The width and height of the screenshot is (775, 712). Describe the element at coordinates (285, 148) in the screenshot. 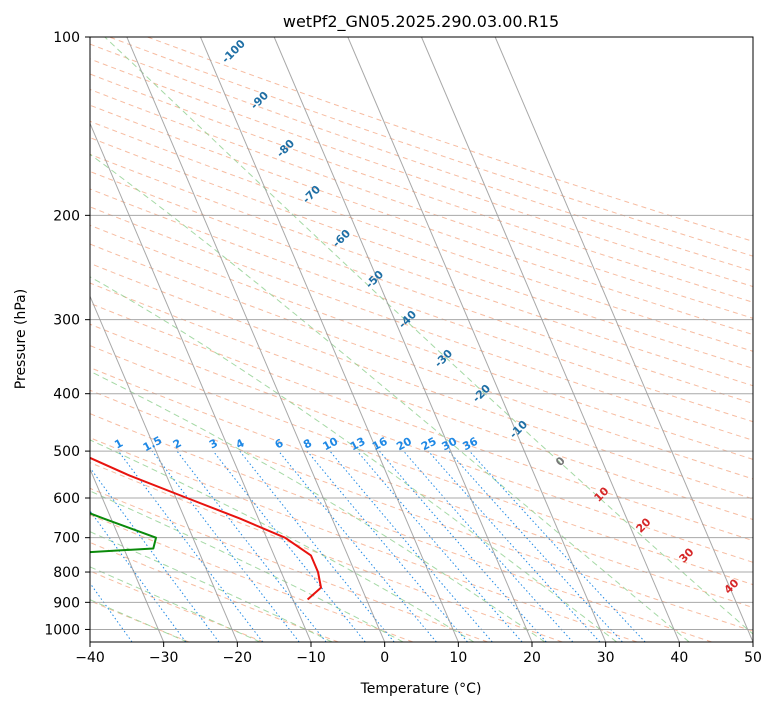

I see `dry-adiabat-label: -80` at that location.